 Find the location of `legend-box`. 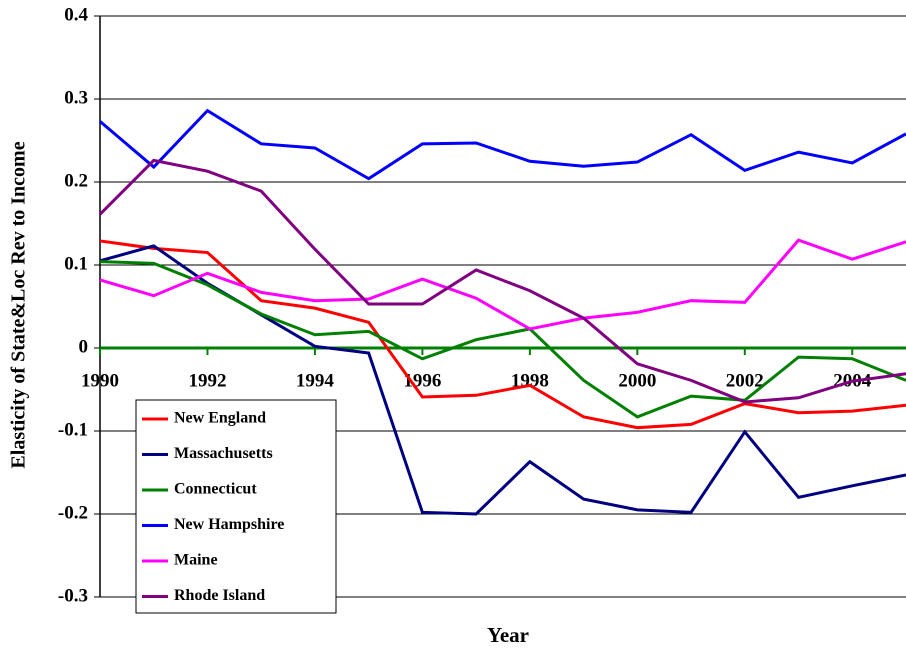

legend-box is located at coordinates (236, 506).